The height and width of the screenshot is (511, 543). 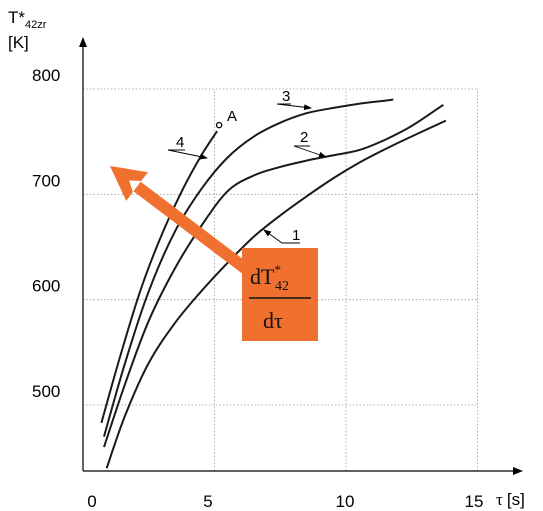 I want to click on x-tick-label-5: 5, so click(x=207, y=501).